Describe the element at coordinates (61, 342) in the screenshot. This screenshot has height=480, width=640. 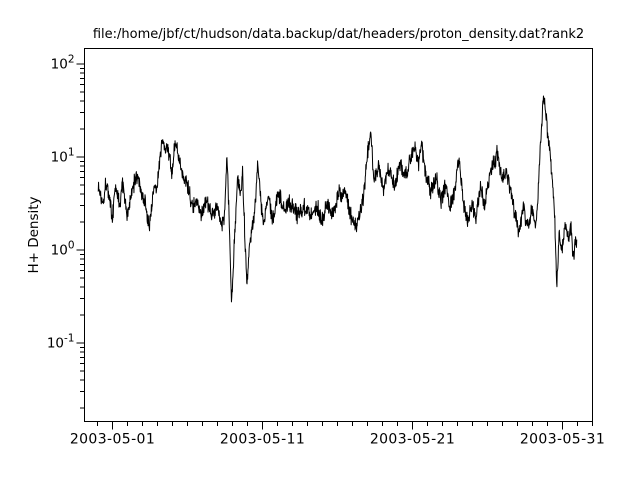
I see `y-tick-label: 10⁻¹` at that location.